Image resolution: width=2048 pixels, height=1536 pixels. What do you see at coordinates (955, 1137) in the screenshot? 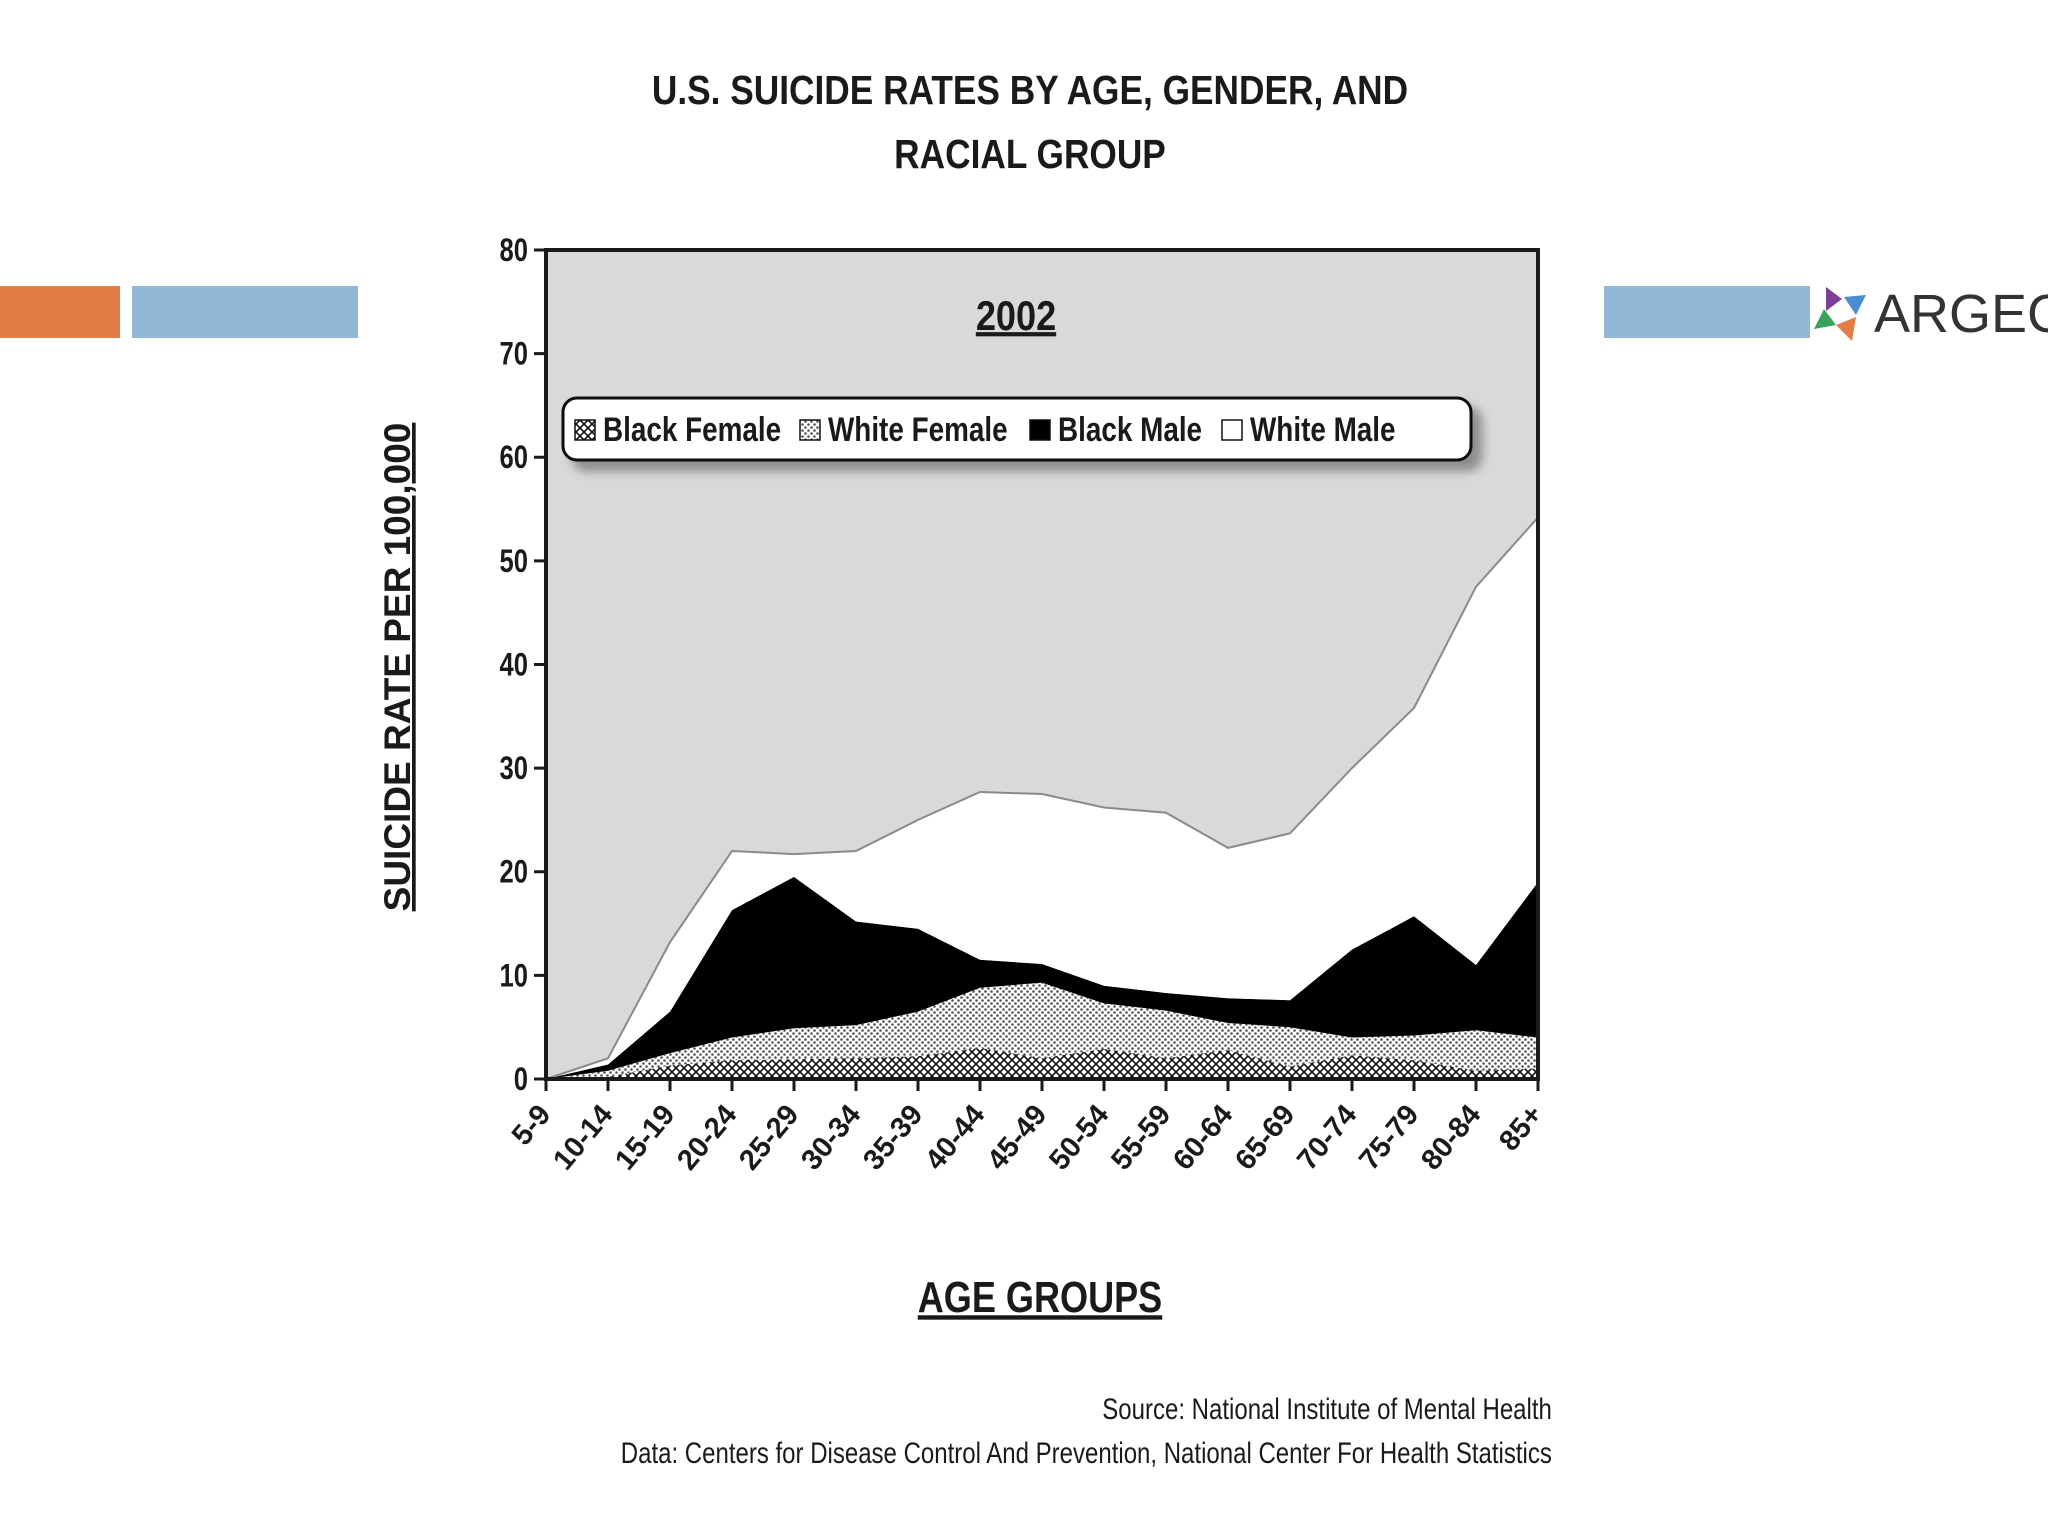
I see `x-tick-label: 40-44` at bounding box center [955, 1137].